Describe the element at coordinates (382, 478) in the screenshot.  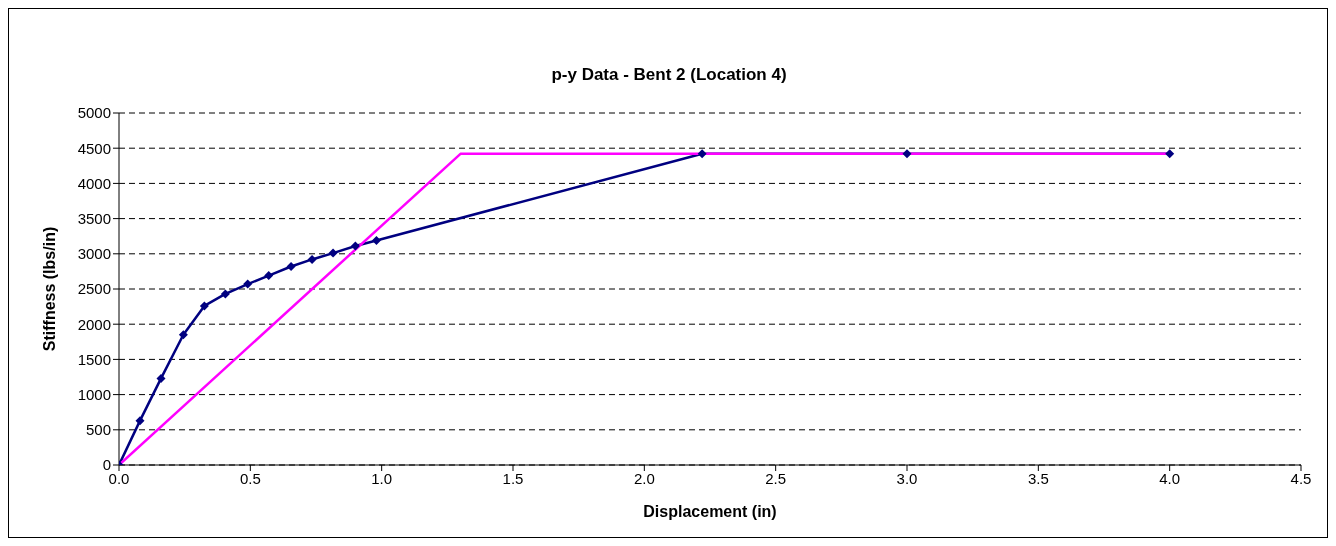
I see `x-tick-label: 1.0` at that location.